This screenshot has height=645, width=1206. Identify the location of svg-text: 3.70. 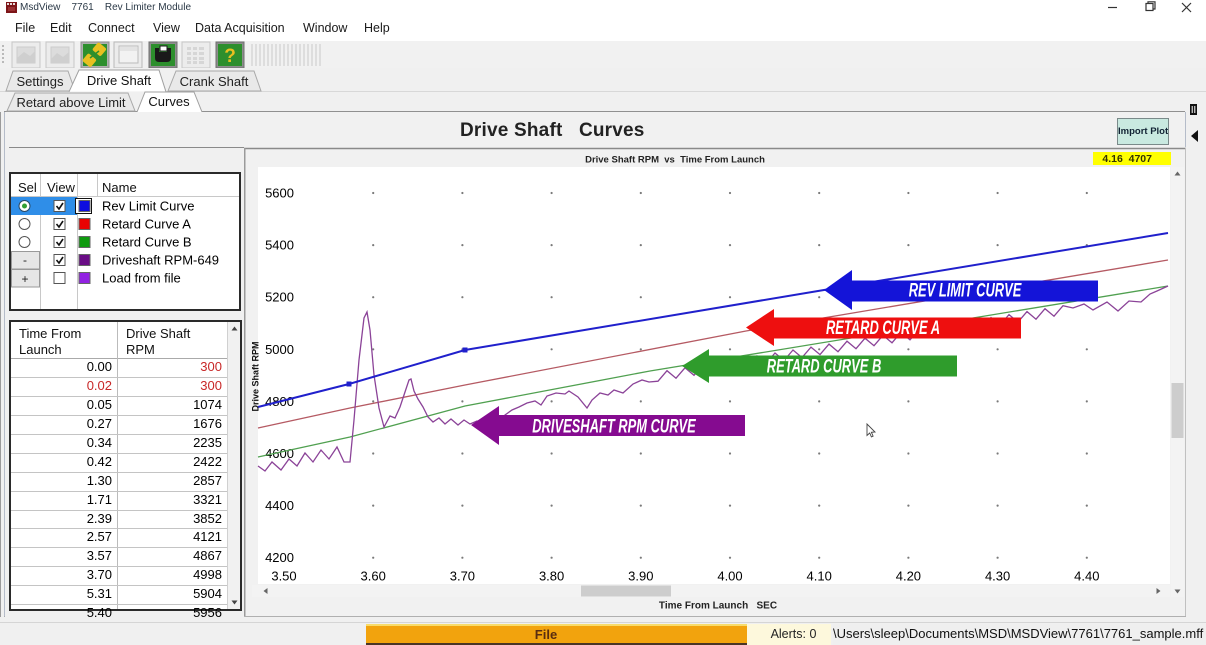
(462, 576).